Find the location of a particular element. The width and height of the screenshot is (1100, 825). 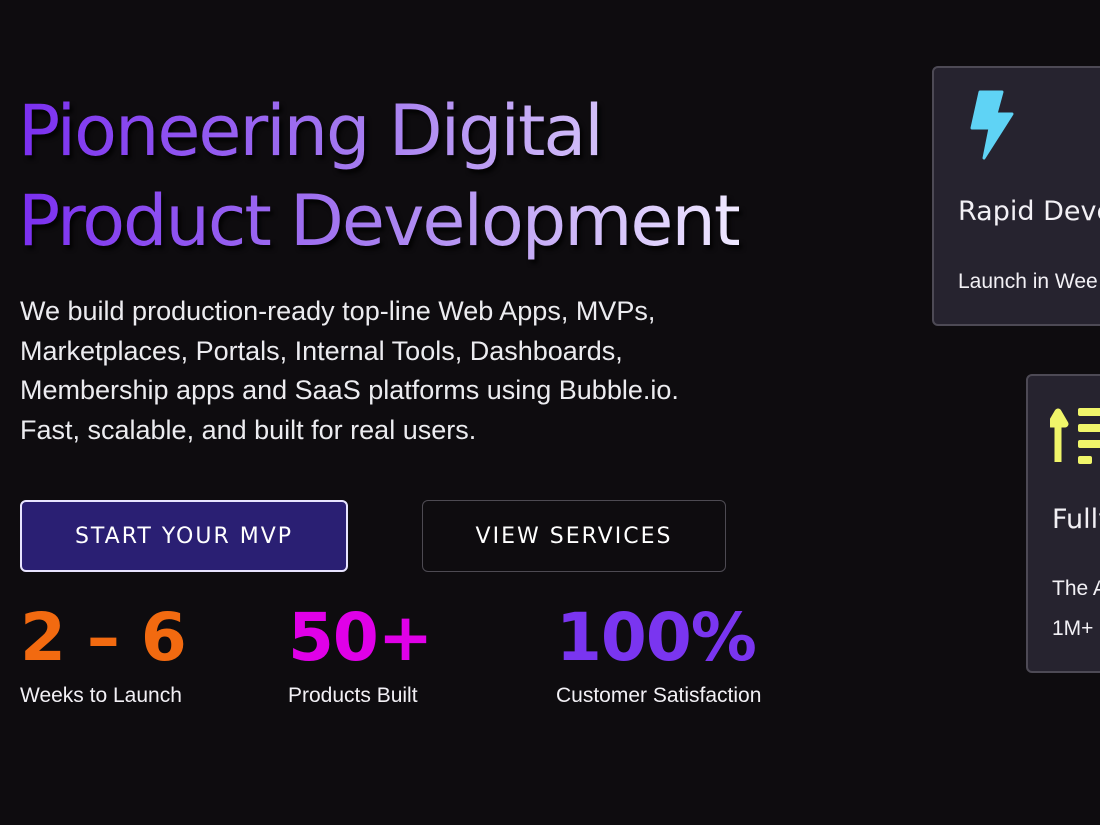

start-mvp-button: START YOUR MVP is located at coordinates (184, 536).